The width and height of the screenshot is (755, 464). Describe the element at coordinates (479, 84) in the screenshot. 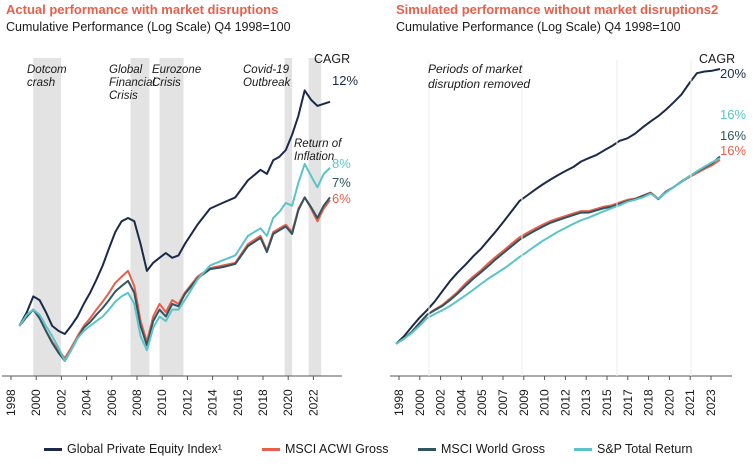

I see `right-annotation: disruption removed` at that location.